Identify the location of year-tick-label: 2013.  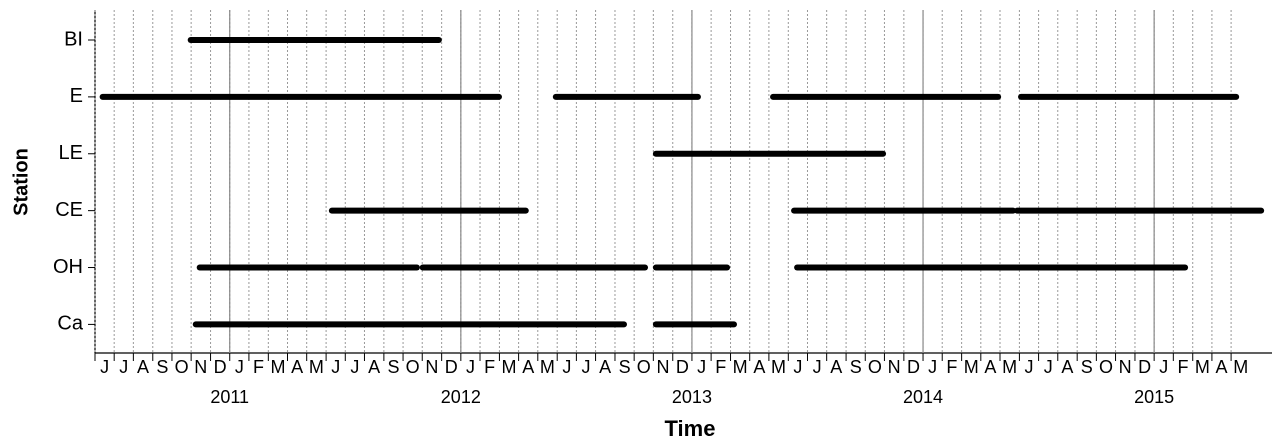
(692, 397).